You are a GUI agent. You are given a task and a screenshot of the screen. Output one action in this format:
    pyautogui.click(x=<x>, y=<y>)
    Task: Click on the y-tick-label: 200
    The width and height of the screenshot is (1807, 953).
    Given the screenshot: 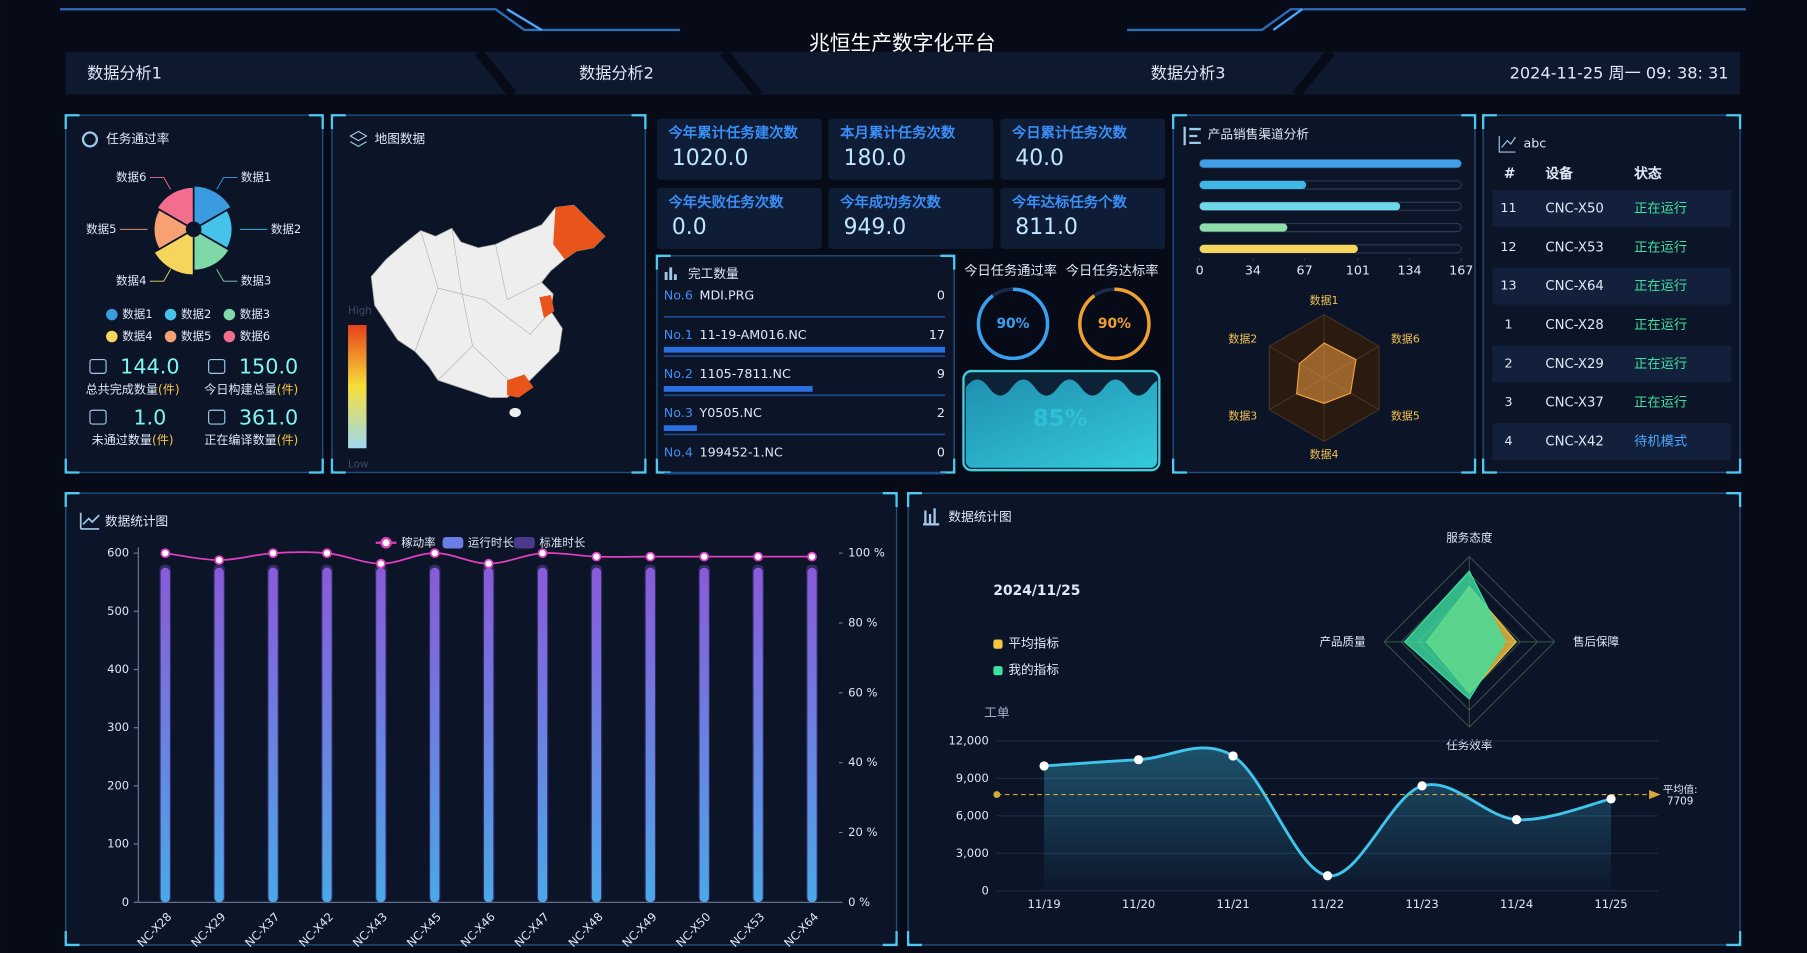 What is the action you would take?
    pyautogui.click(x=118, y=785)
    